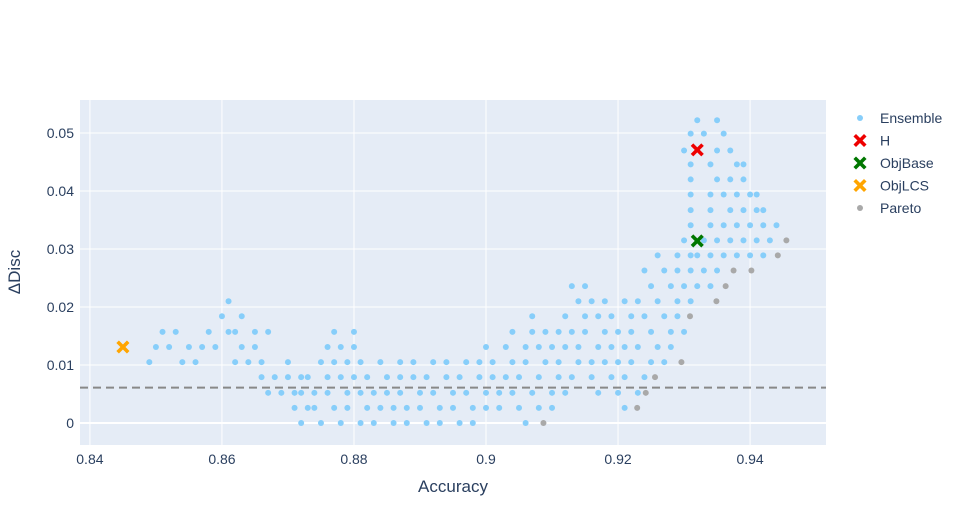 The image size is (972, 525). I want to click on x-axis-ticks: 0.84 0.86 0.88 0.9 0.92 0.94, so click(420, 459).